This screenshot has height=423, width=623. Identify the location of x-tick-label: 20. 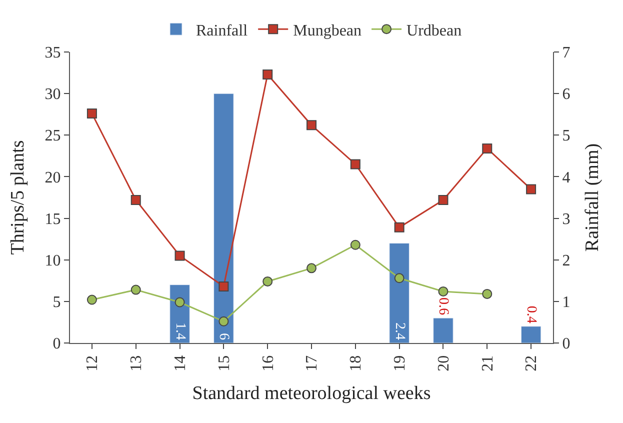
(443, 363).